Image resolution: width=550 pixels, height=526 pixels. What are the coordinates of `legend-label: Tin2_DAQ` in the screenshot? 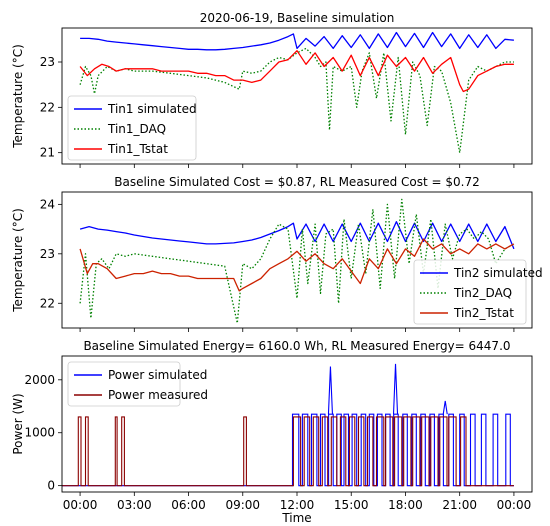 It's located at (482, 293).